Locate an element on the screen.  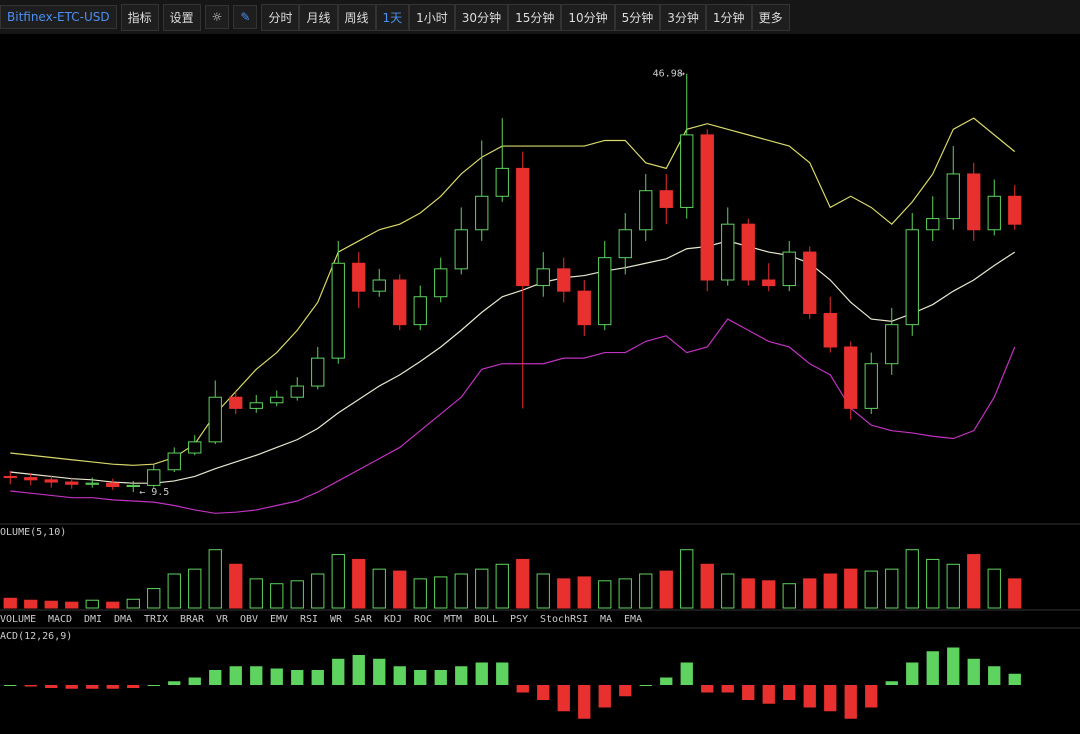
interval-button: 15分钟 is located at coordinates (535, 17).